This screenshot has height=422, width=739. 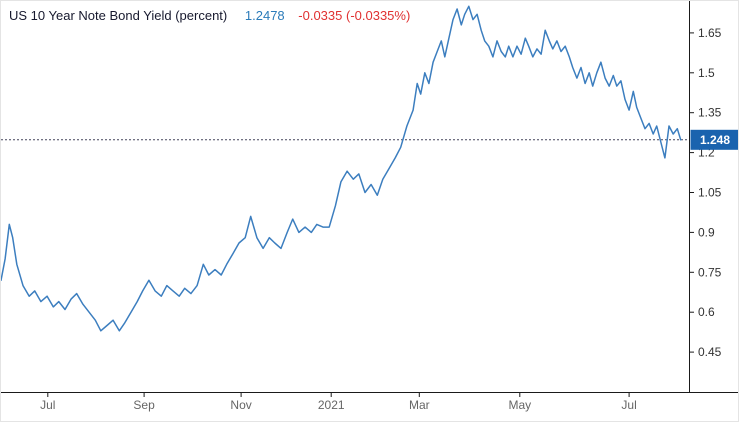 I want to click on last-value: 1.2478, so click(x=264, y=15).